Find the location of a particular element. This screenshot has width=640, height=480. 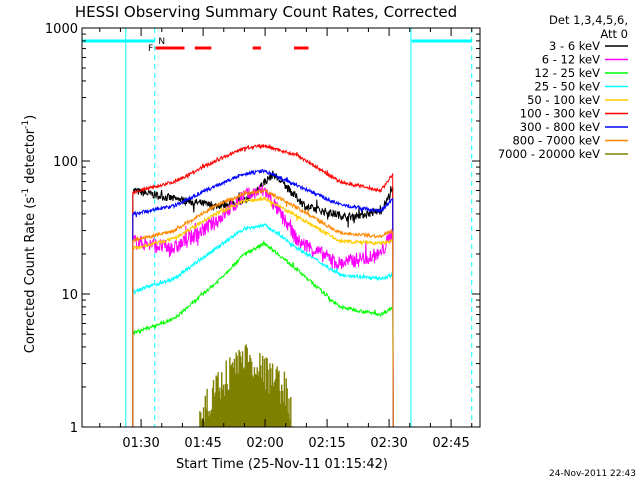

legend-entry: 7000 - 20000 keV is located at coordinates (549, 154).